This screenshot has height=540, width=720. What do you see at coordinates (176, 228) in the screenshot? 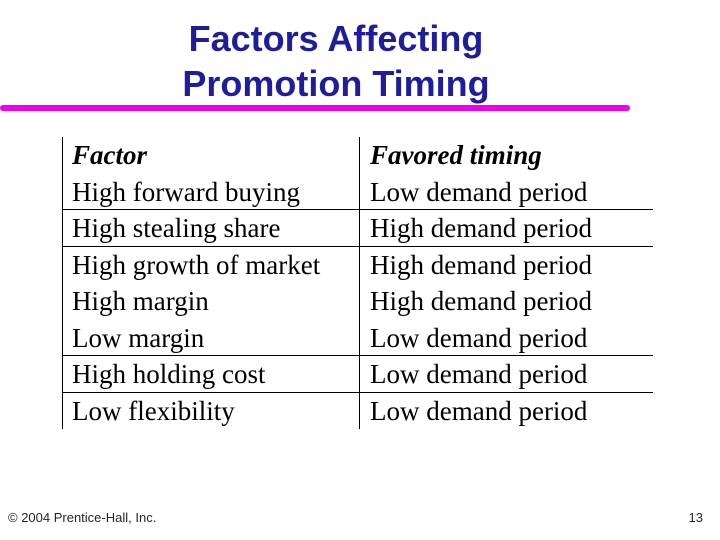
I see `factor-cell: High stealing share` at bounding box center [176, 228].